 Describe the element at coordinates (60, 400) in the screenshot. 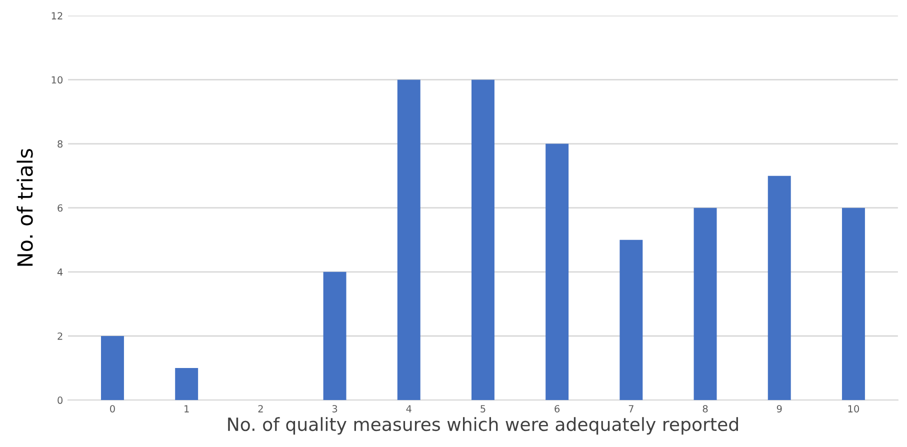

I see `y-tick-label: 0` at that location.